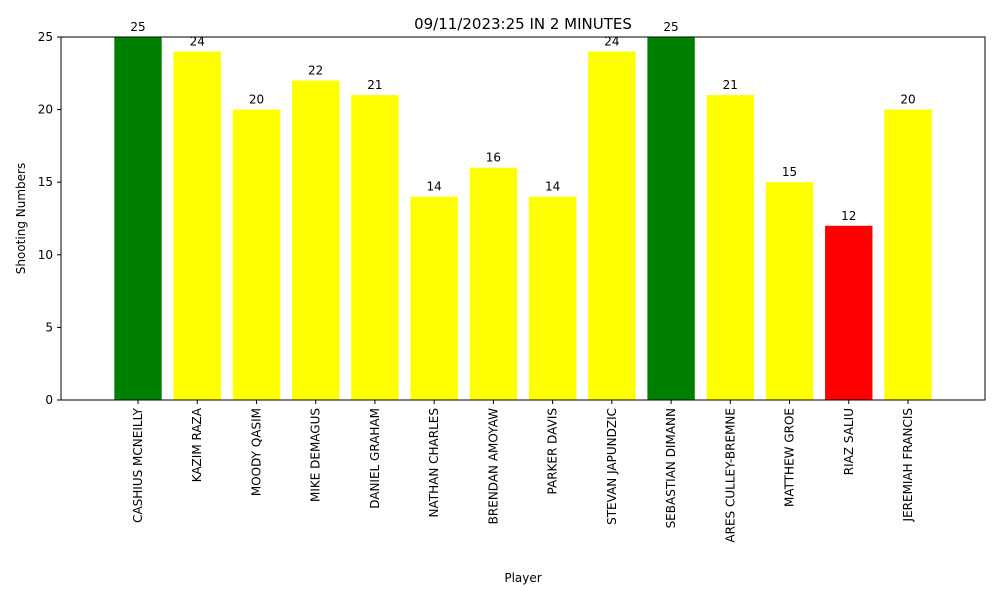 The width and height of the screenshot is (1000, 600). I want to click on y-tick-label: 15, so click(45, 182).